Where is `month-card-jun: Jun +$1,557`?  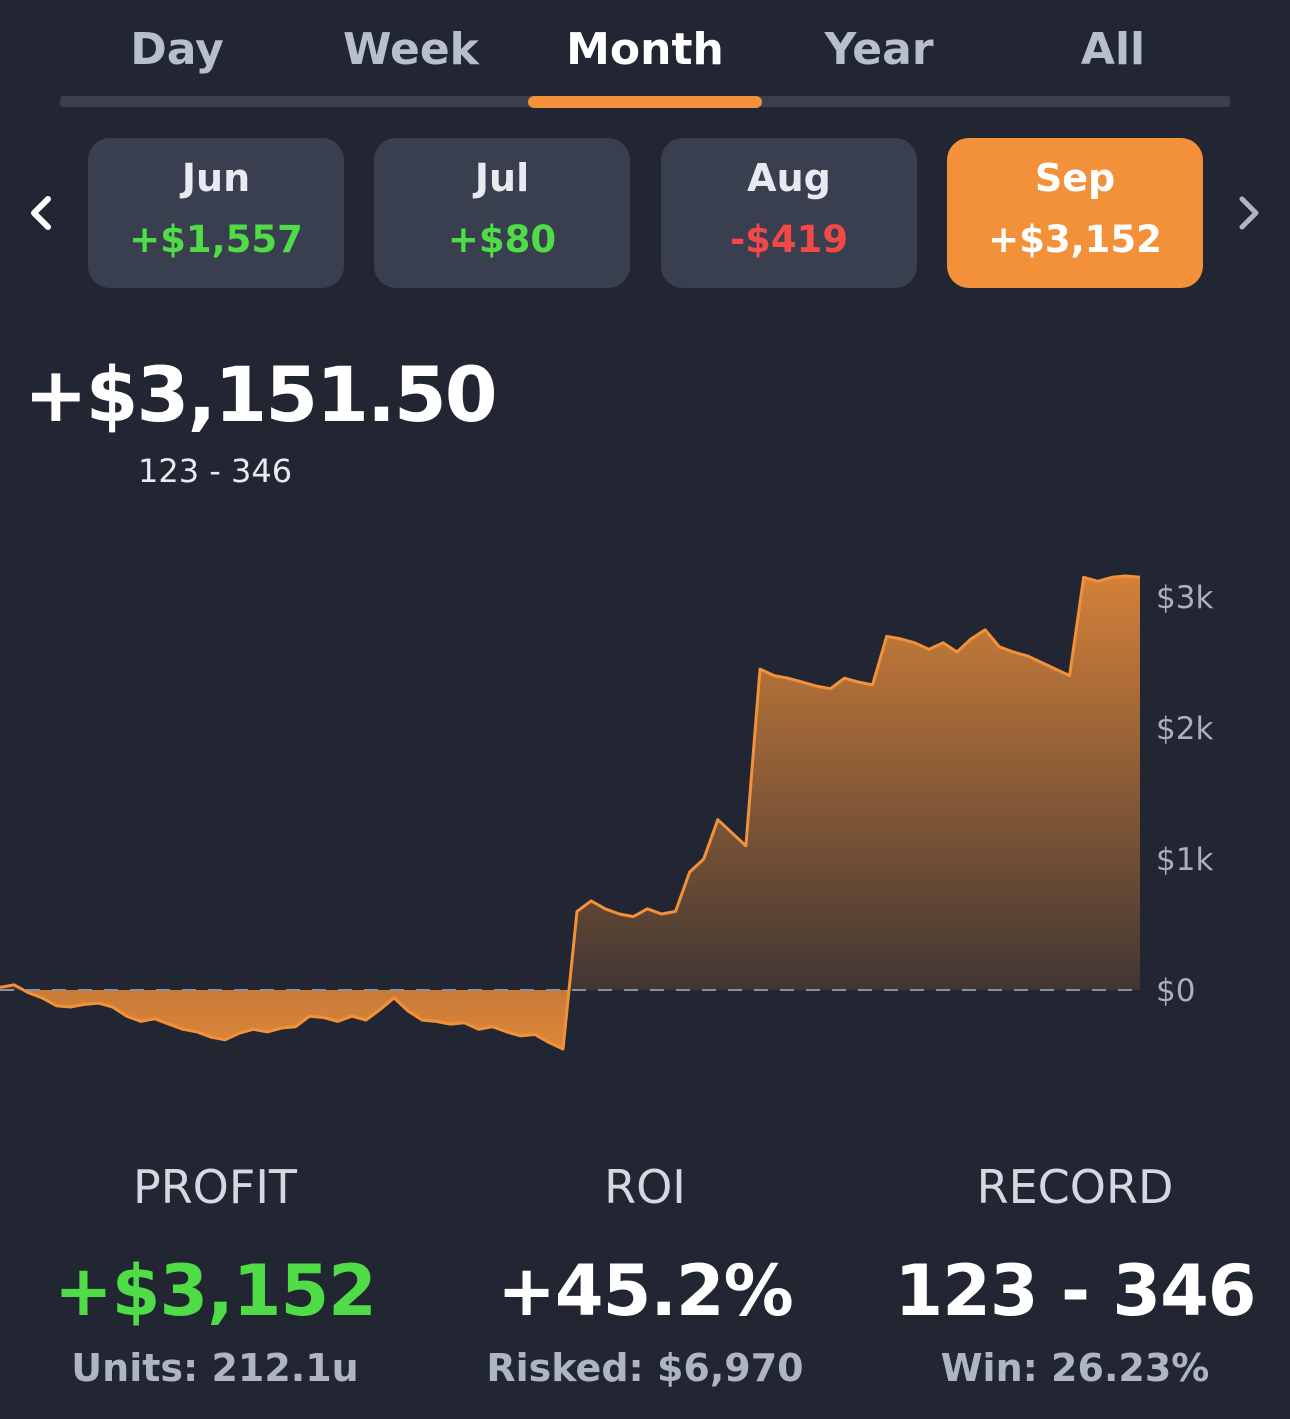 month-card-jun: Jun +$1,557 is located at coordinates (216, 213).